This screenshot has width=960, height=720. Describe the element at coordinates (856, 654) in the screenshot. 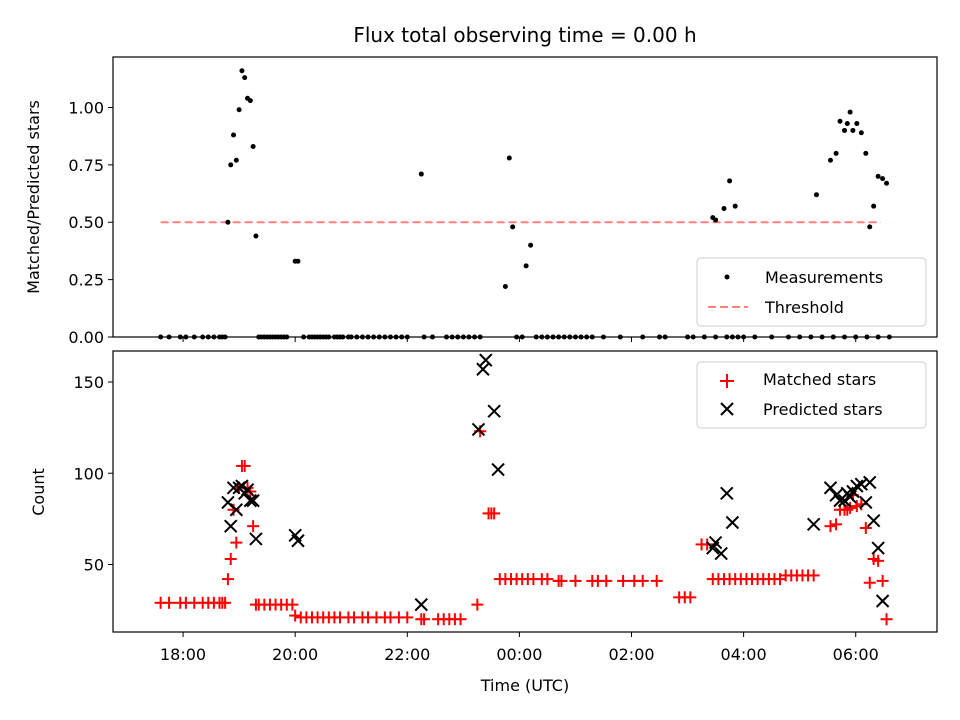

I see `bottom-x-tick-label: 06:00` at that location.